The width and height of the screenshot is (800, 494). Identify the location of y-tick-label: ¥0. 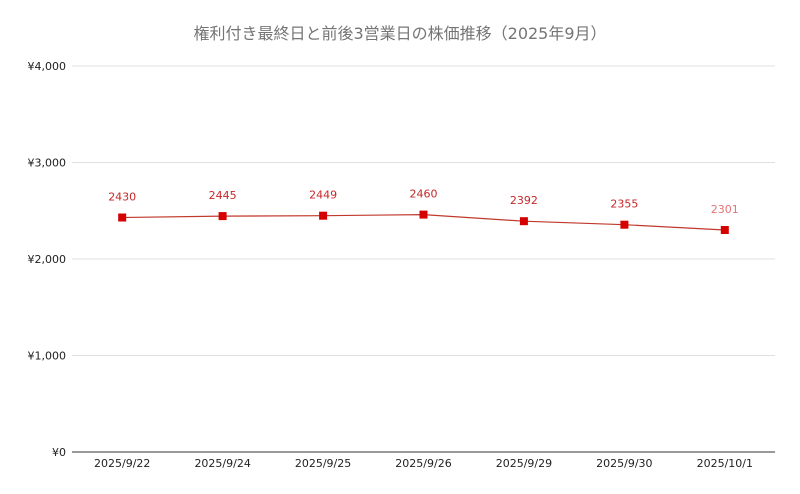
(59, 452).